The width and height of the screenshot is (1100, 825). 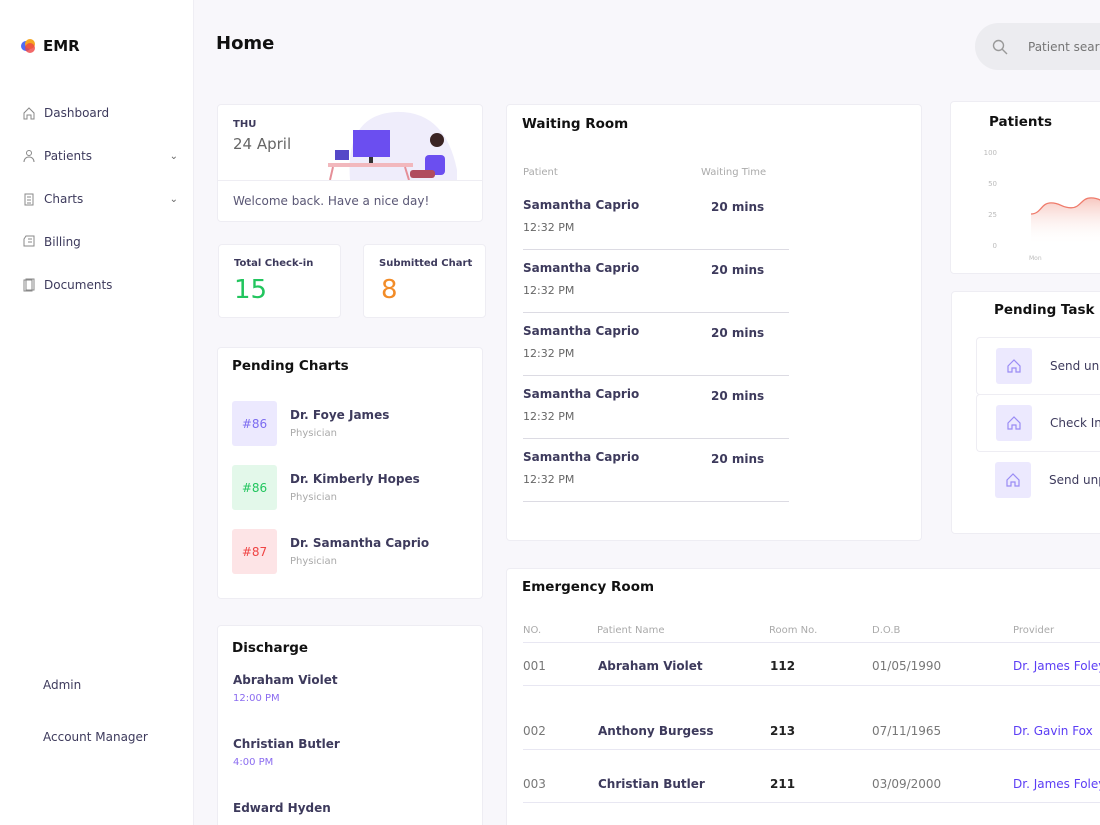 What do you see at coordinates (274, 263) in the screenshot?
I see `stat-label: Total Check-in` at bounding box center [274, 263].